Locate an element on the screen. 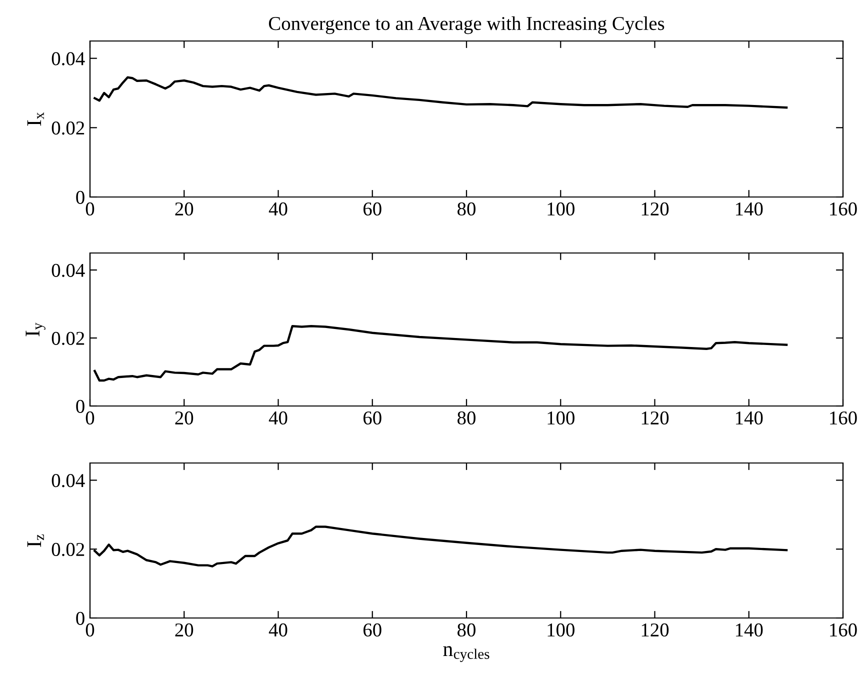 Image resolution: width=865 pixels, height=676 pixels. x-axis-title: n$_{cycles}$ is located at coordinates (466, 654).